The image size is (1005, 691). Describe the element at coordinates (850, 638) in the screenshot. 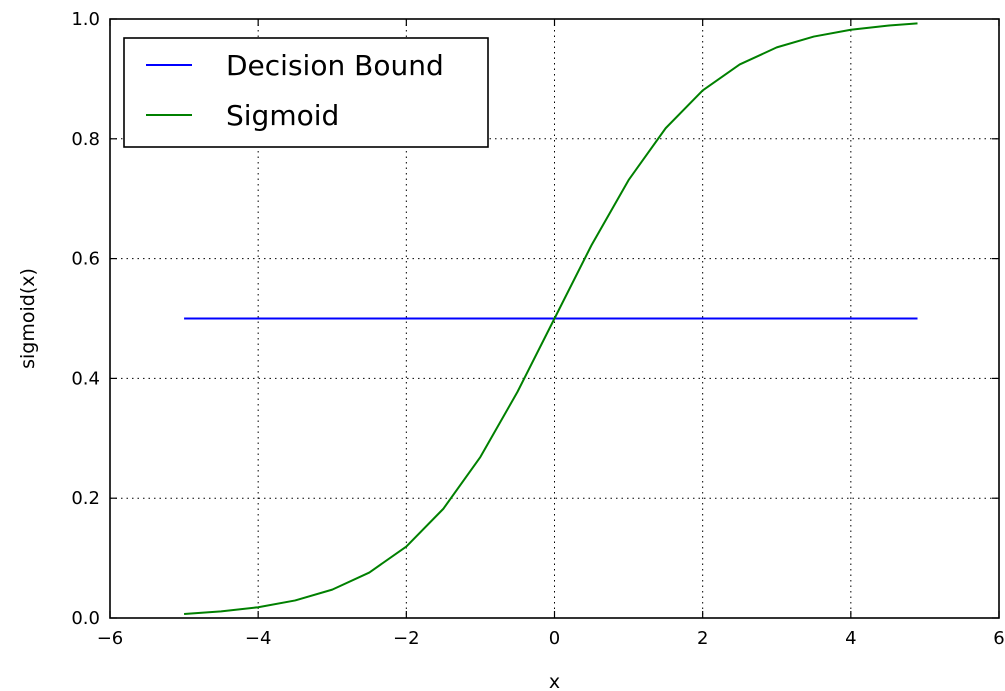

I see `x-tick-label: 4` at that location.